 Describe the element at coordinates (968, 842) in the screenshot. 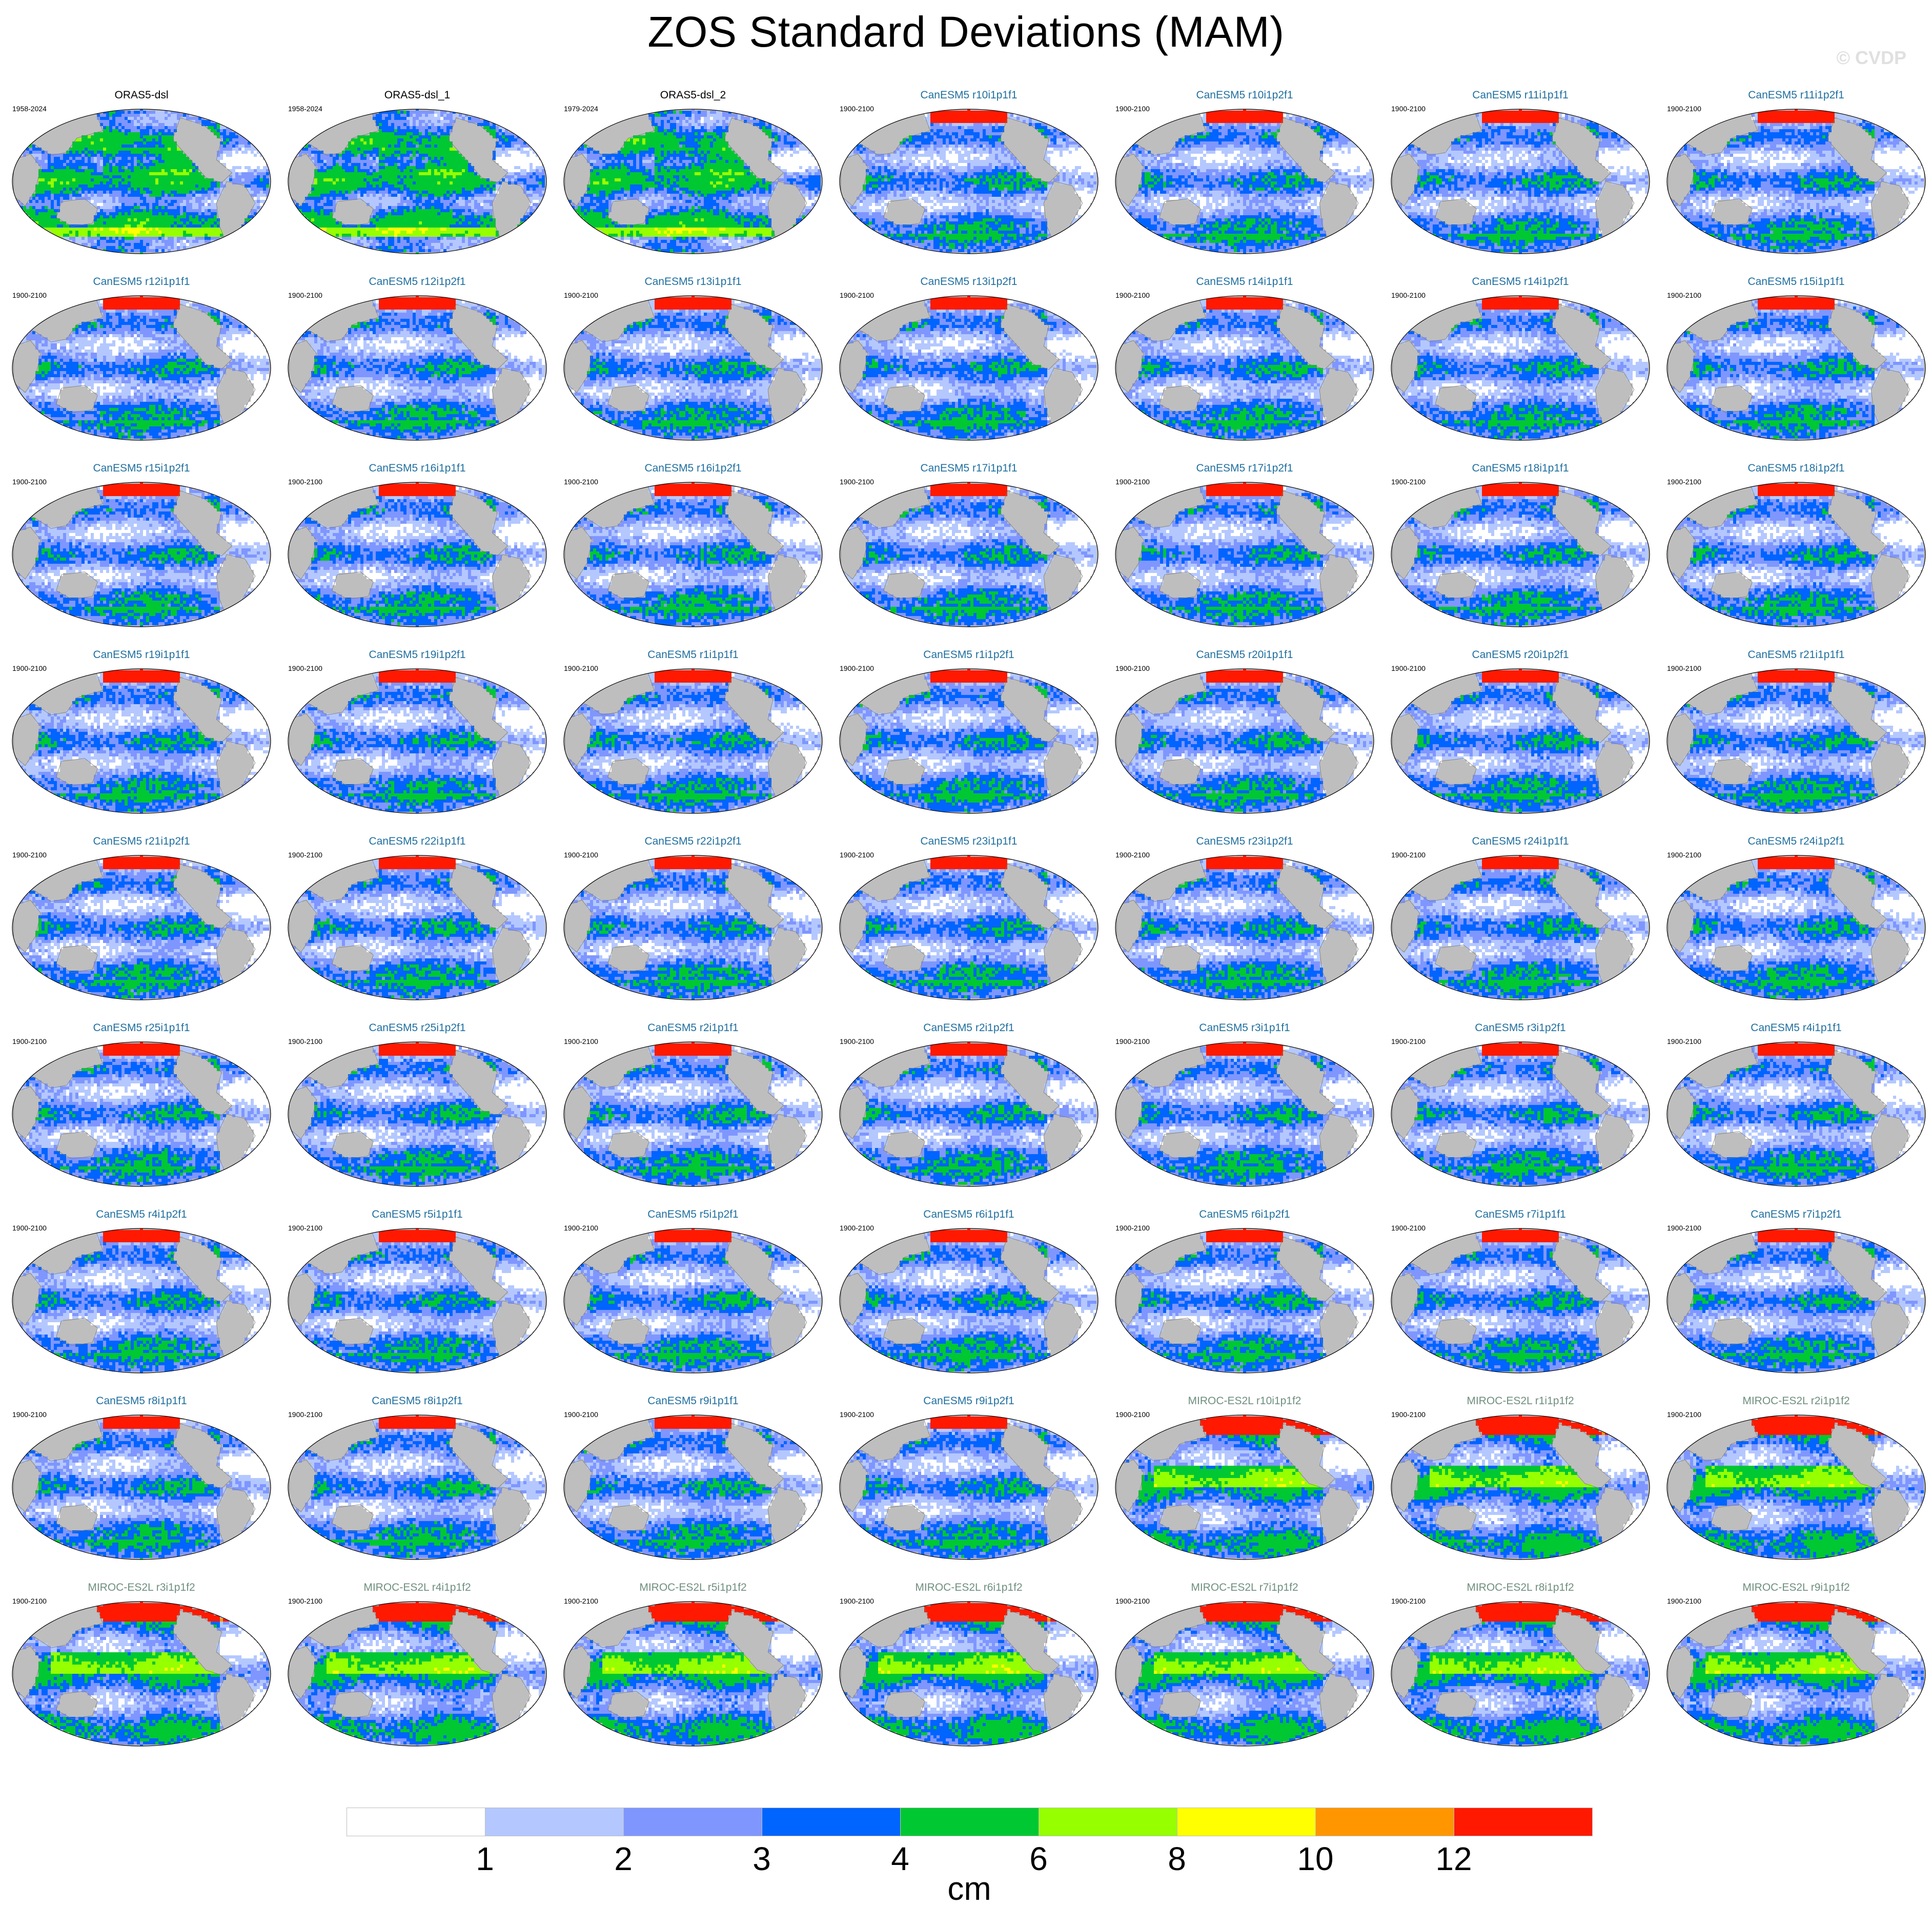

I see `panel-title: CanESM5 r23i1p1f1` at that location.